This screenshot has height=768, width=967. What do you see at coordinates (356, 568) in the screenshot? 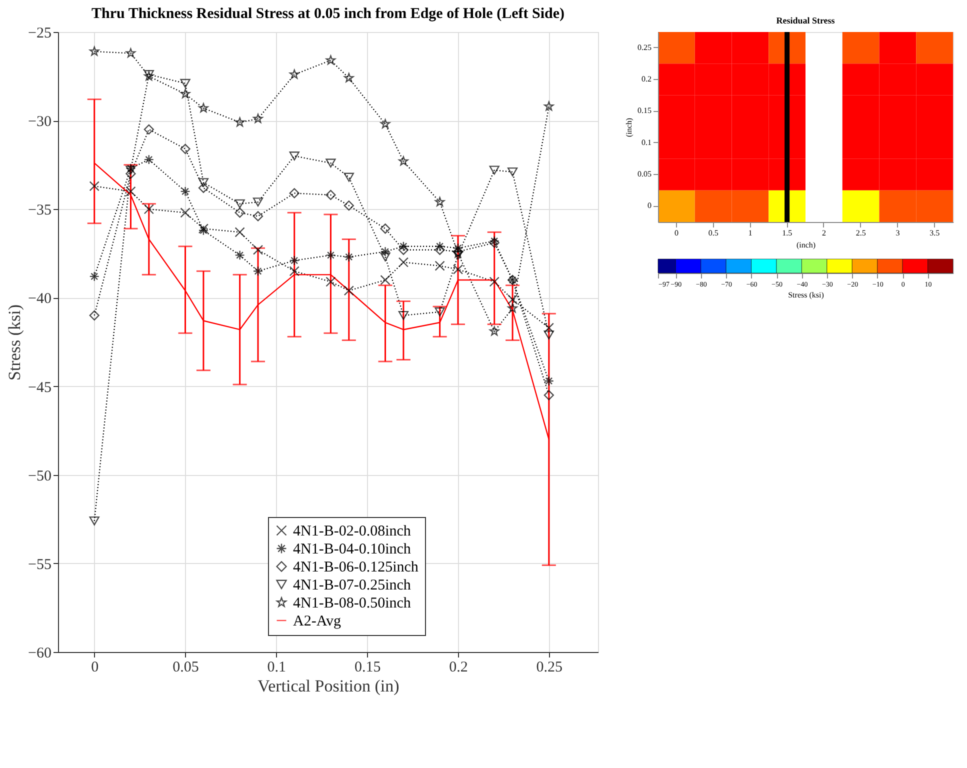
I see `legend-label: 4N1-B-06-0.125inch` at bounding box center [356, 568].